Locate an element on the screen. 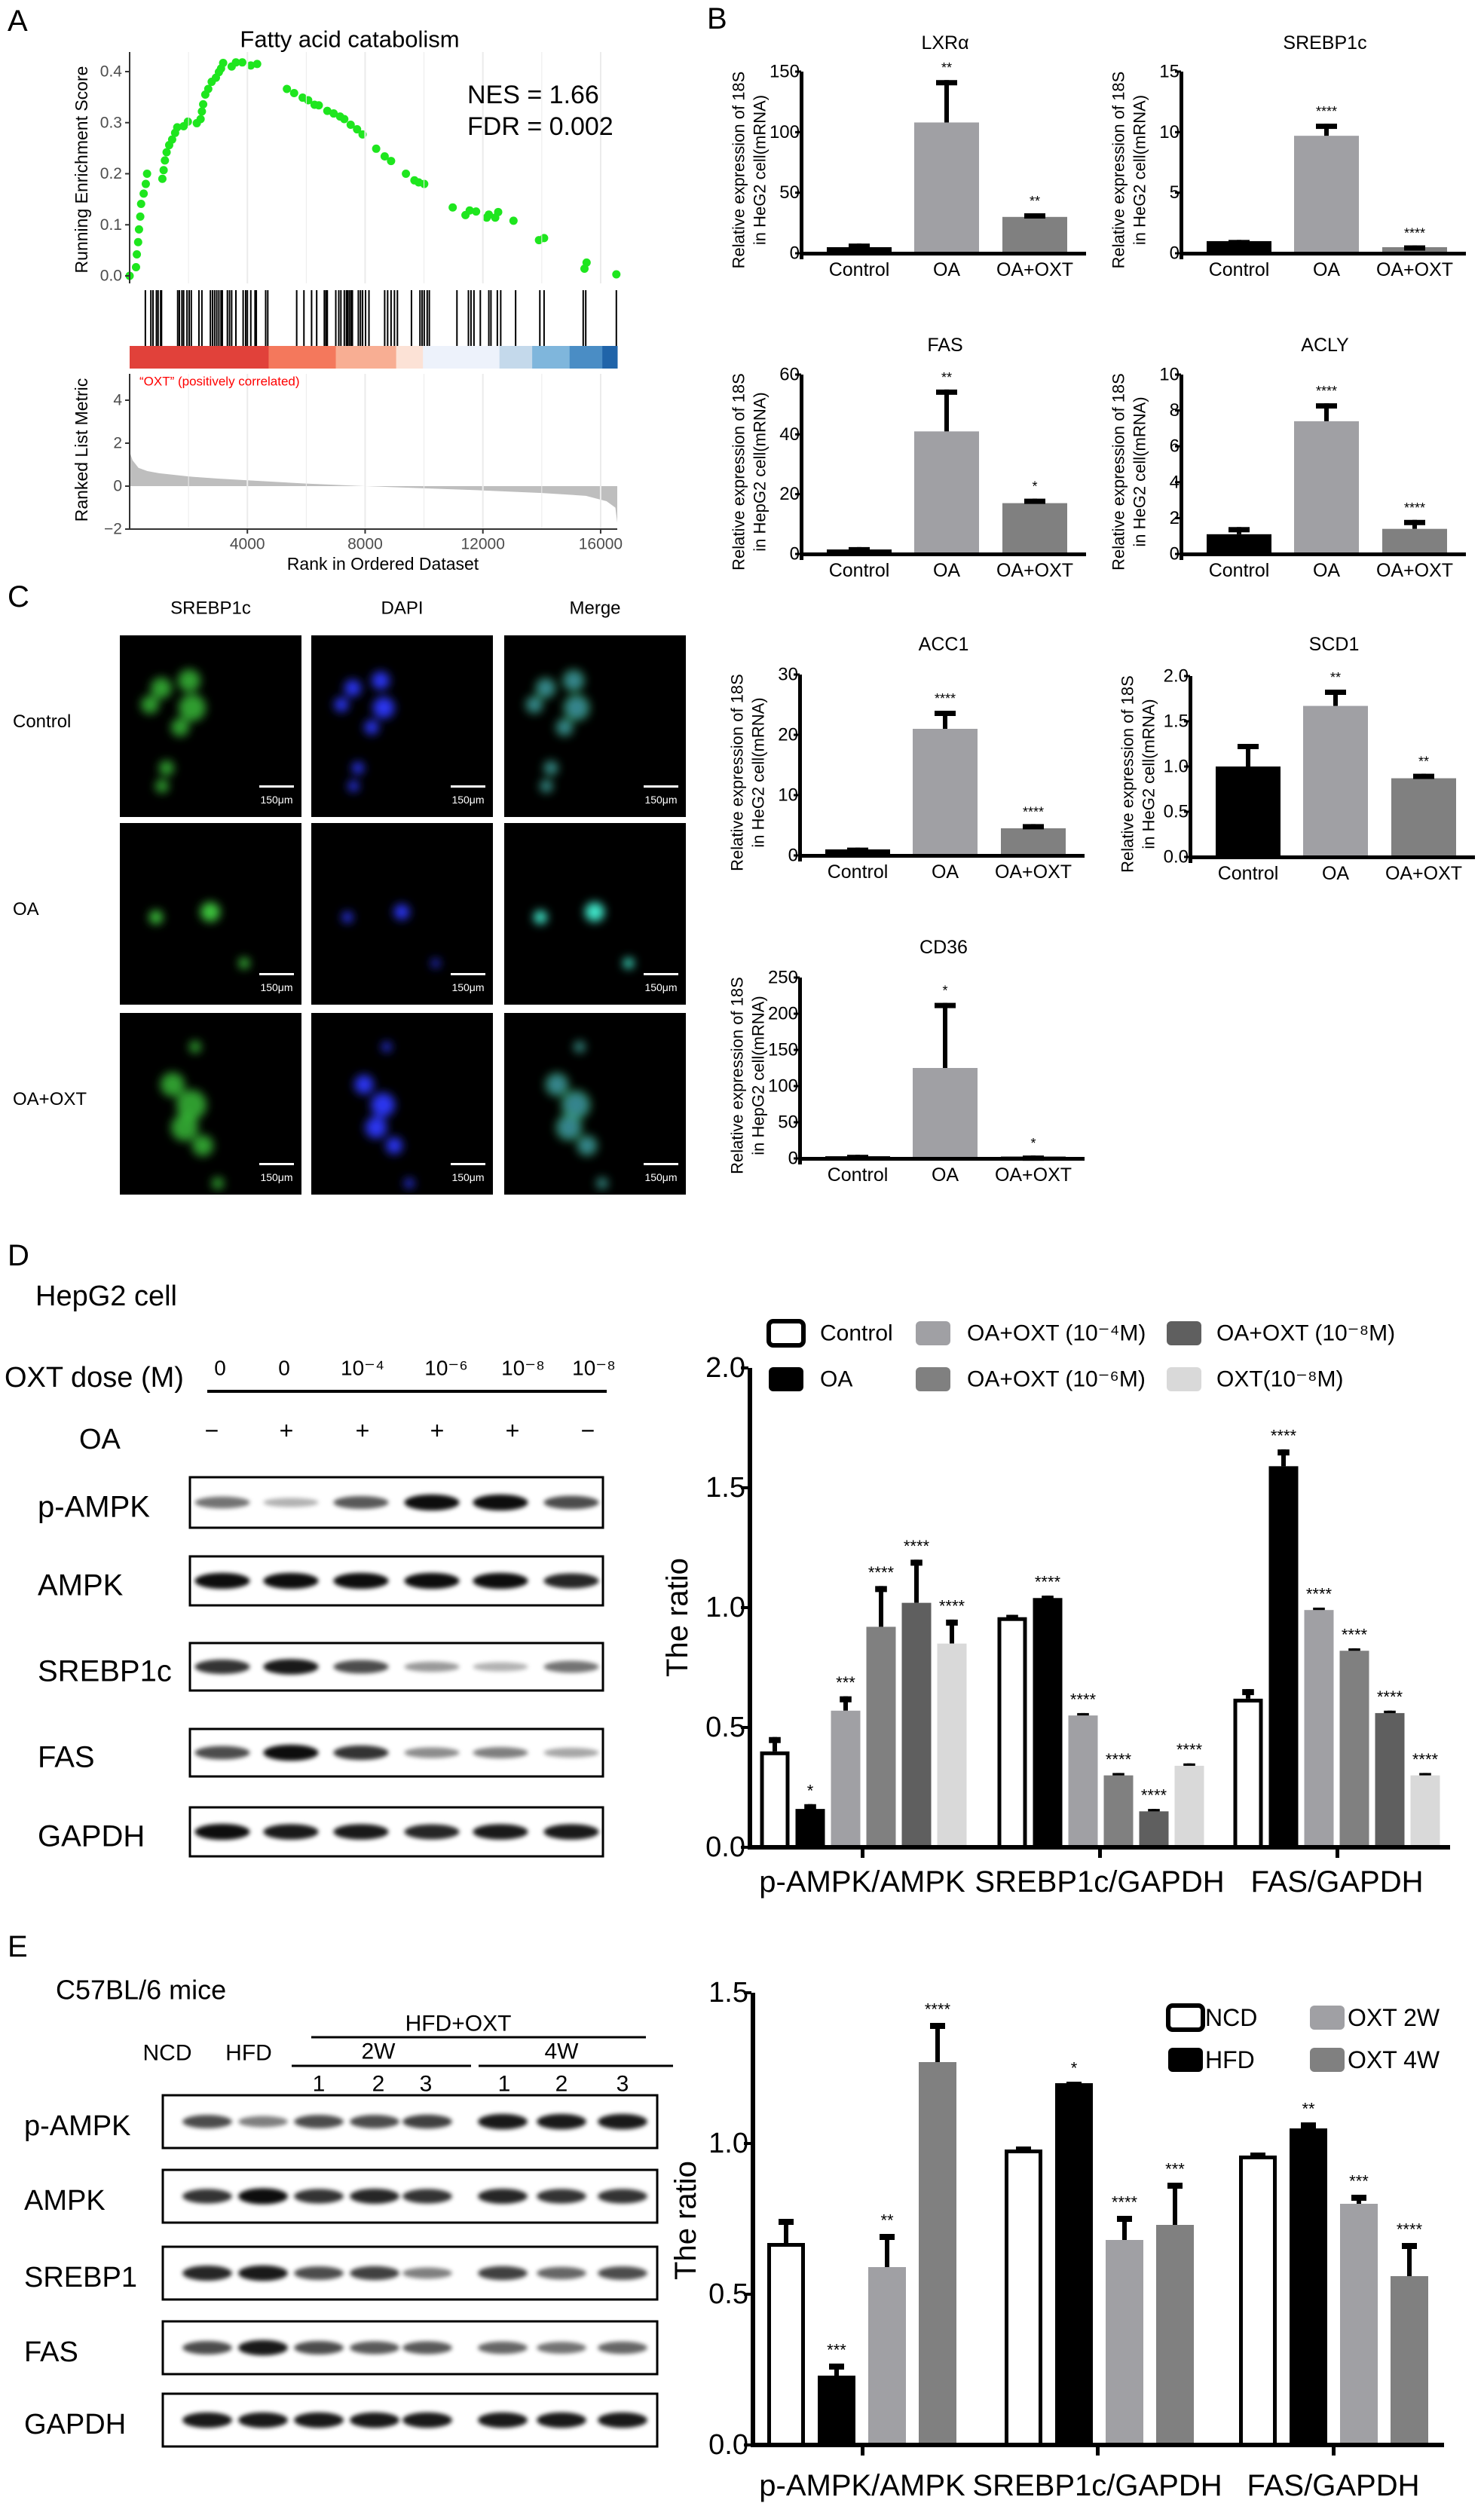 This screenshot has height=2503, width=1484. cell-signal is located at coordinates (576, 1115).